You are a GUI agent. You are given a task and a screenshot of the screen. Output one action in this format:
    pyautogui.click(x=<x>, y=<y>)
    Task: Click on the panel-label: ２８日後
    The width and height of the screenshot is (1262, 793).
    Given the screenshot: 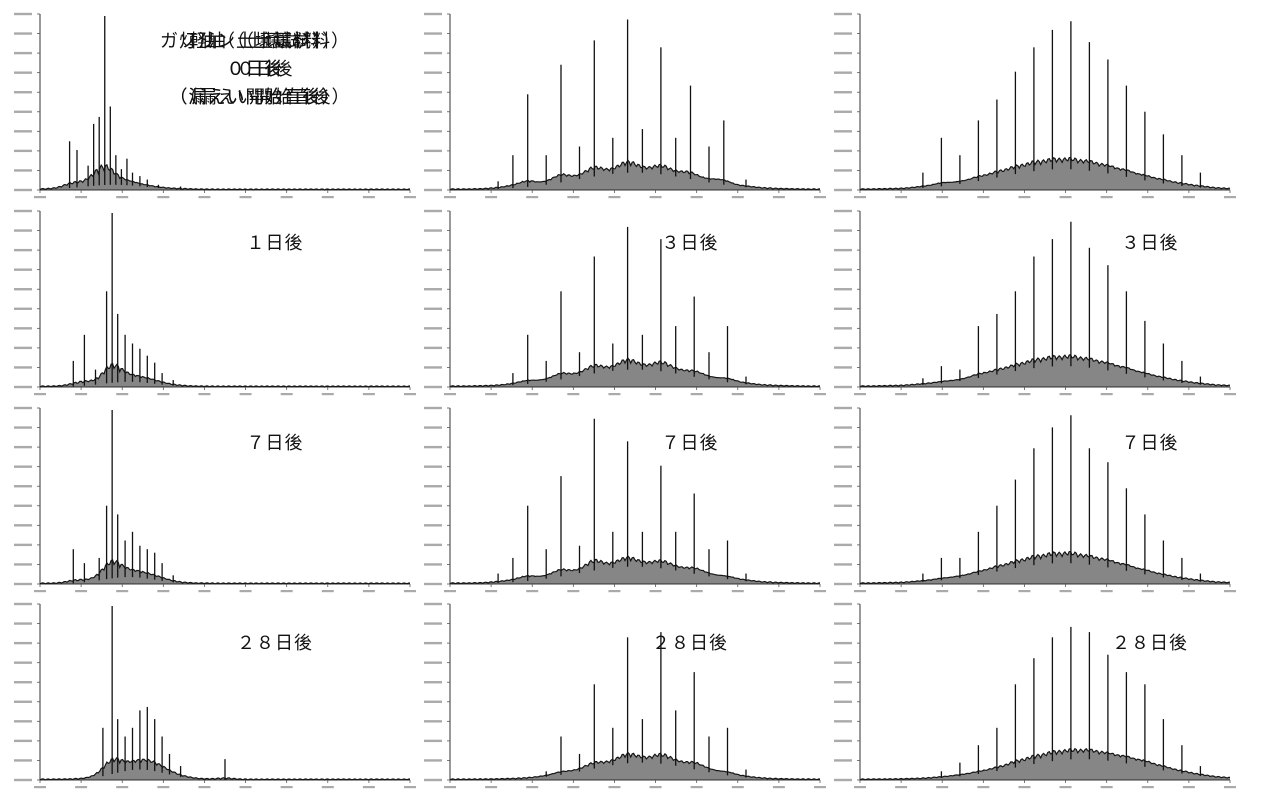 What is the action you would take?
    pyautogui.click(x=690, y=644)
    